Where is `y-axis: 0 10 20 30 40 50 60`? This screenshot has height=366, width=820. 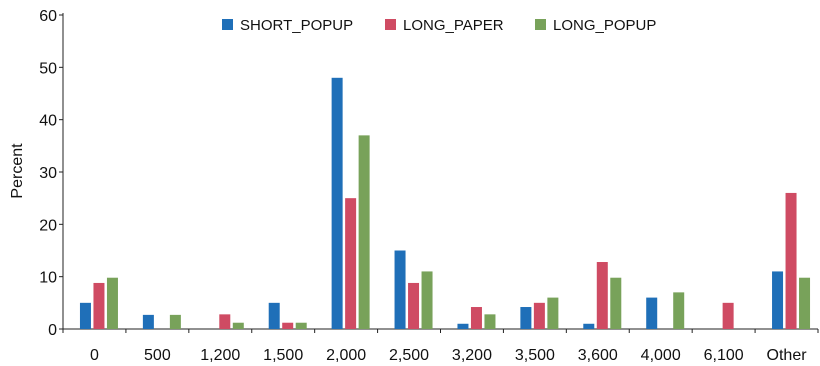
y-axis: 0 10 20 30 40 50 60 is located at coordinates (51, 173).